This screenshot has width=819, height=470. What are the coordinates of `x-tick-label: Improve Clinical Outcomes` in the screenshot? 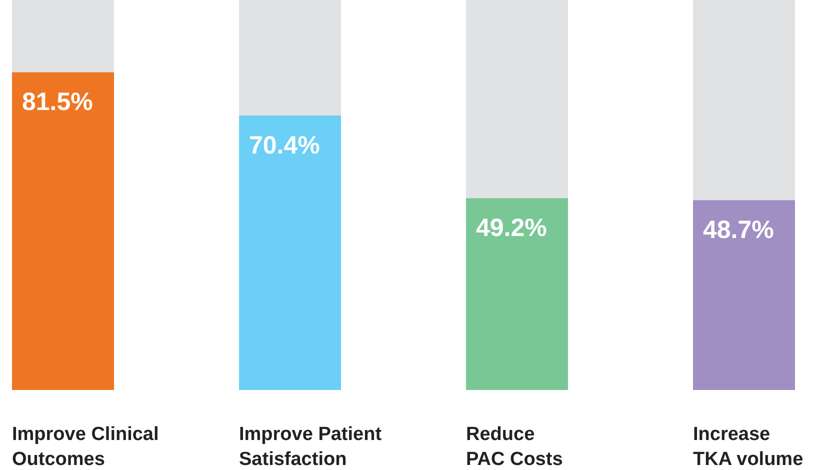 It's located at (85, 447).